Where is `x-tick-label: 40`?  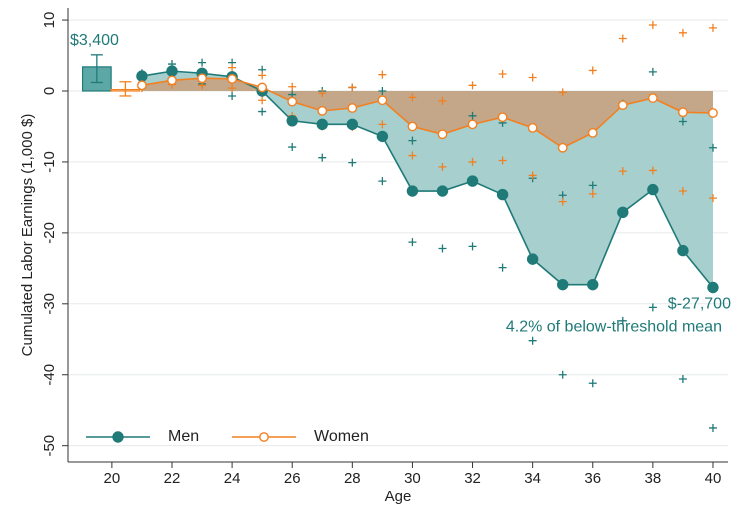
x-tick-label: 40 is located at coordinates (713, 478).